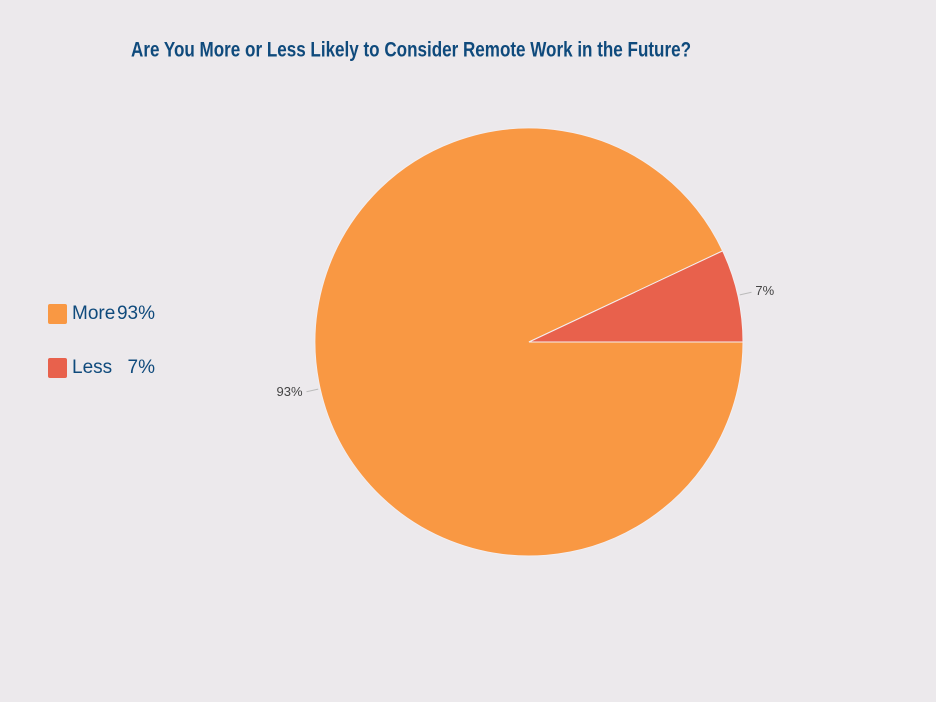  What do you see at coordinates (92, 367) in the screenshot?
I see `legend-label: Less` at bounding box center [92, 367].